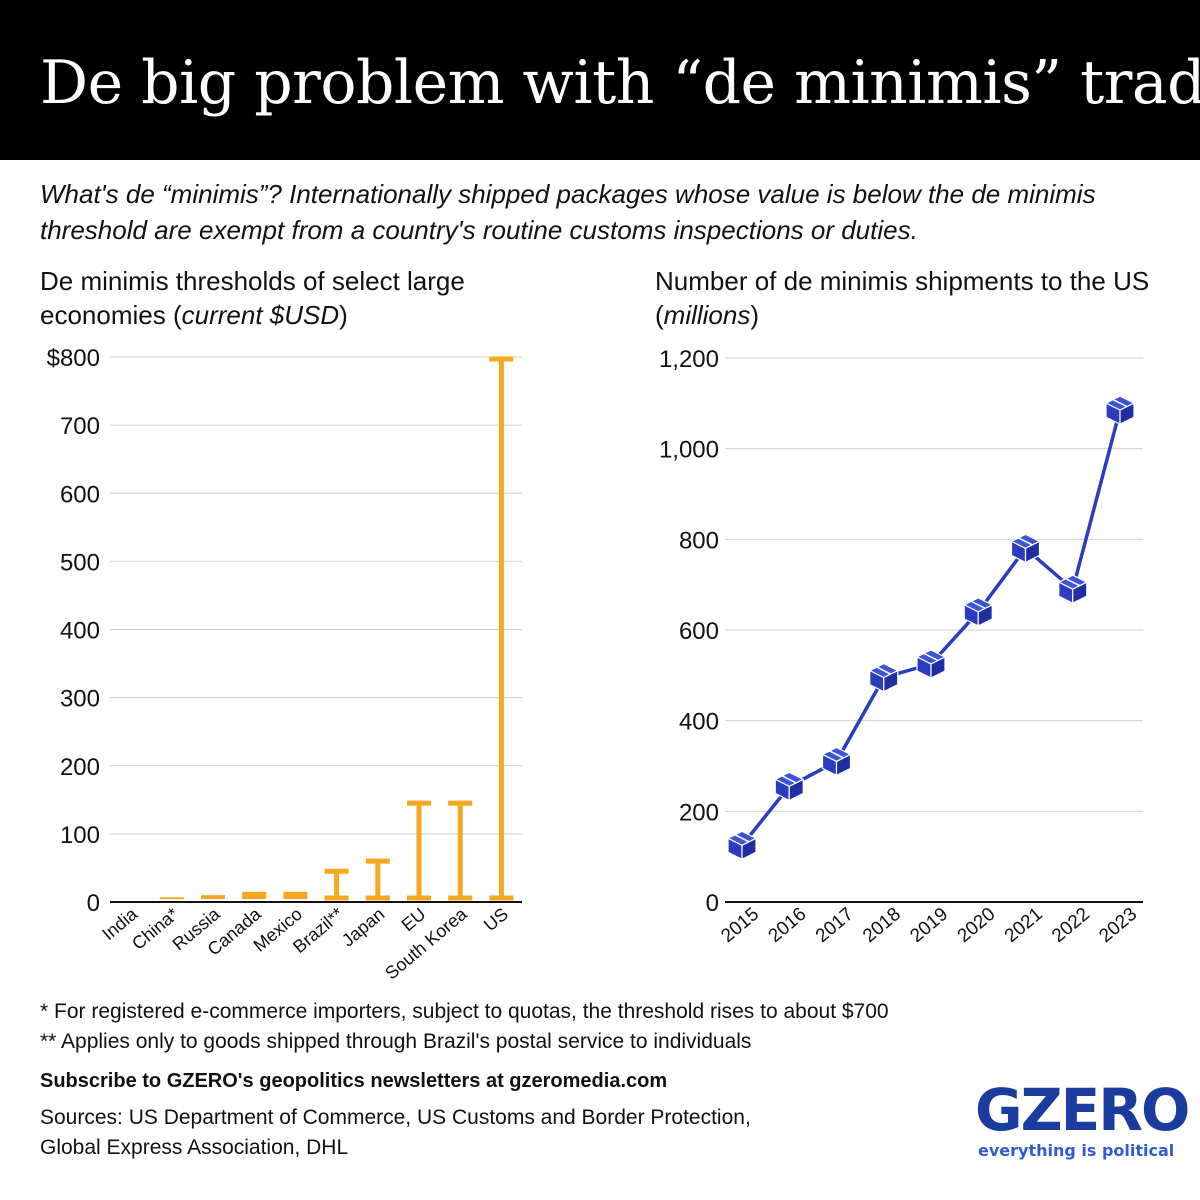 Image resolution: width=1200 pixels, height=1200 pixels. I want to click on x-tick-label: 2022, so click(1071, 925).